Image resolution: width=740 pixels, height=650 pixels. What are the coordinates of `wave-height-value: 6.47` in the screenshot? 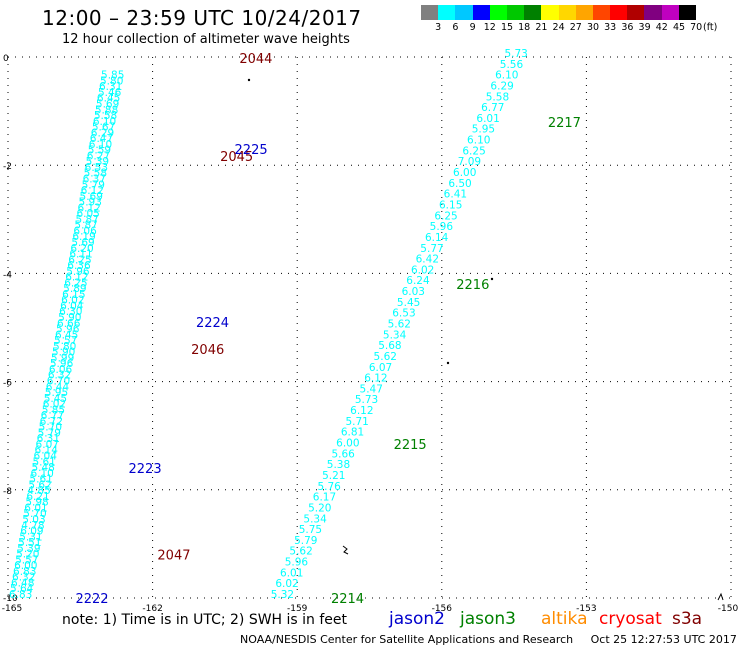 It's located at (101, 139).